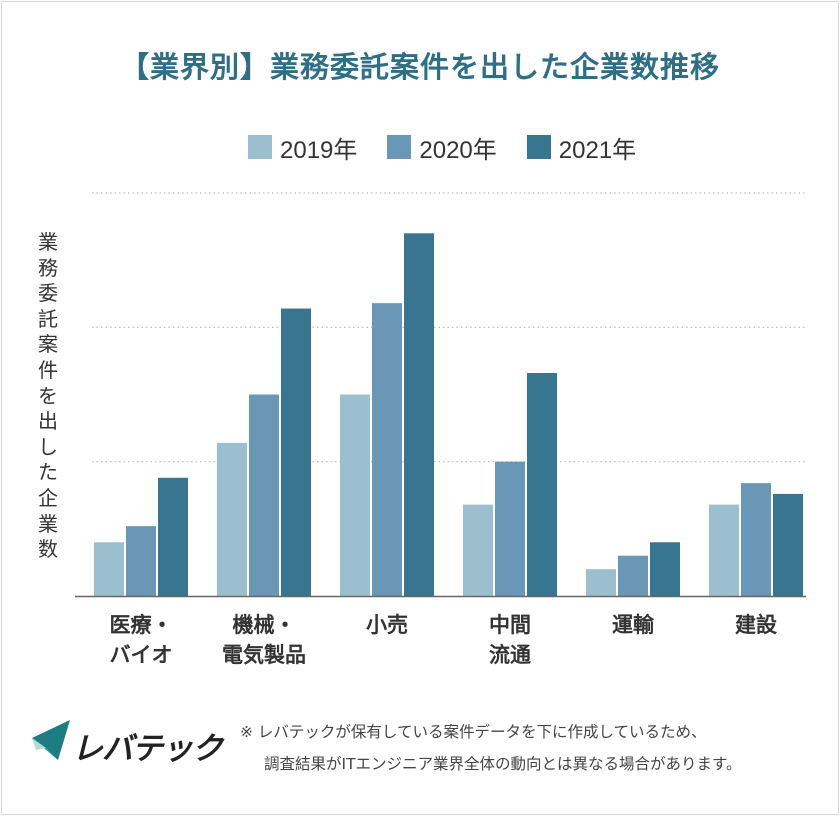 This screenshot has height=816, width=840. What do you see at coordinates (264, 495) in the screenshot?
I see `bar-2020年-1` at bounding box center [264, 495].